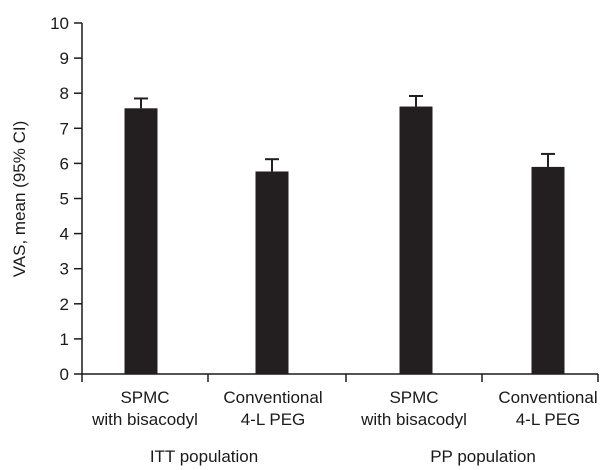  Describe the element at coordinates (64, 163) in the screenshot. I see `y-tick-label: 6` at that location.